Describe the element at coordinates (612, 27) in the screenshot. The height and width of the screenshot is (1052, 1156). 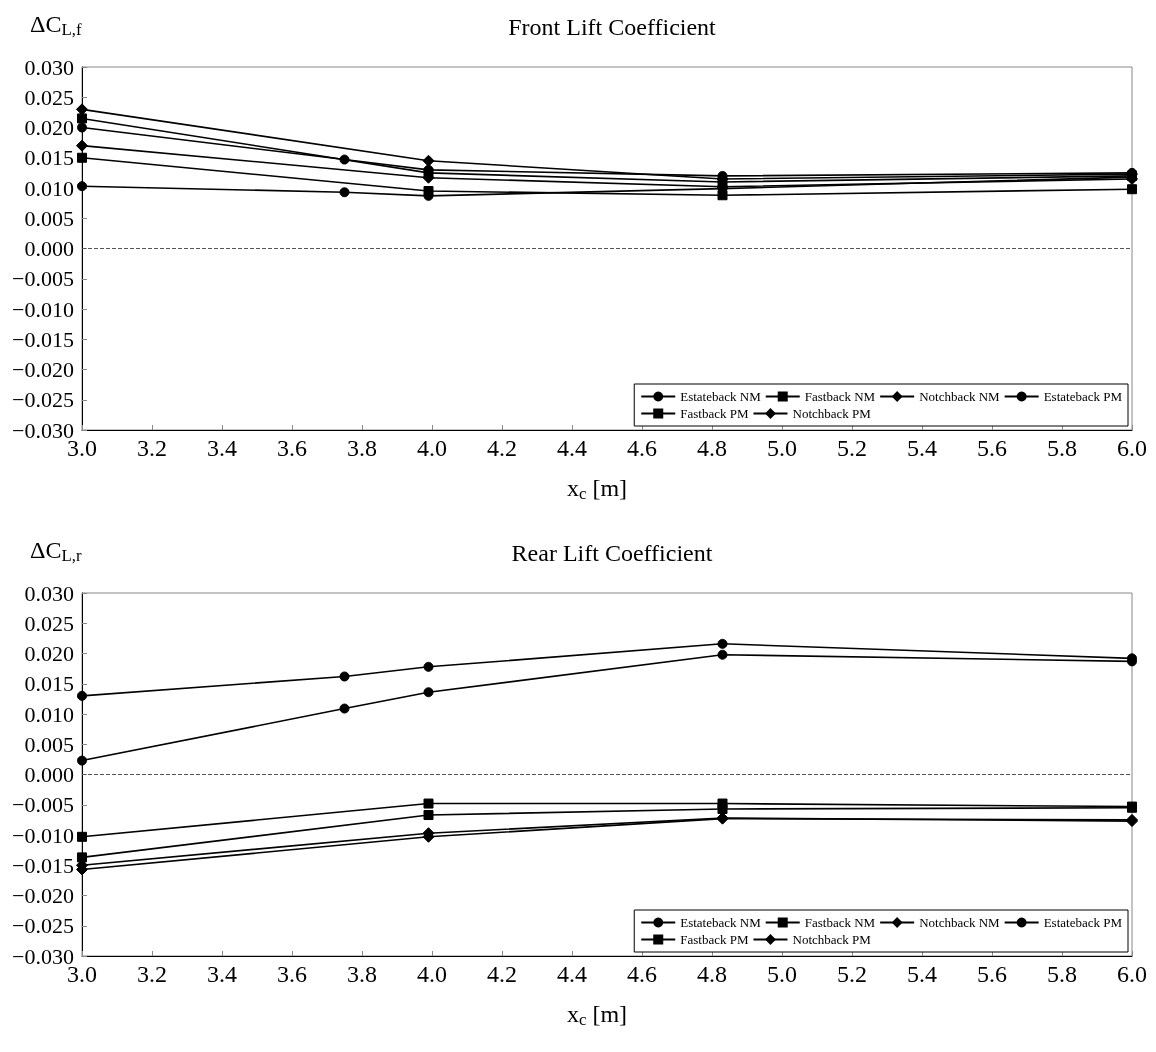
I see `chart-title: Front Lift Coefficient` at that location.